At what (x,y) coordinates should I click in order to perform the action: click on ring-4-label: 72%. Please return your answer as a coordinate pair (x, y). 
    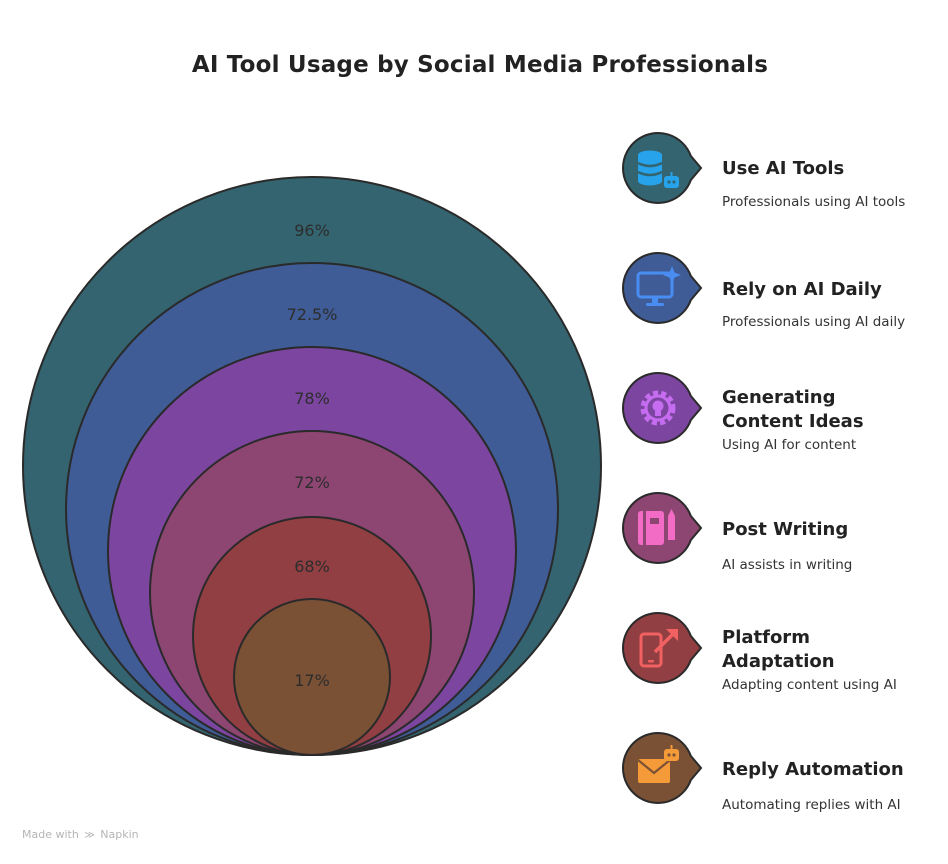
    Looking at the image, I should click on (312, 482).